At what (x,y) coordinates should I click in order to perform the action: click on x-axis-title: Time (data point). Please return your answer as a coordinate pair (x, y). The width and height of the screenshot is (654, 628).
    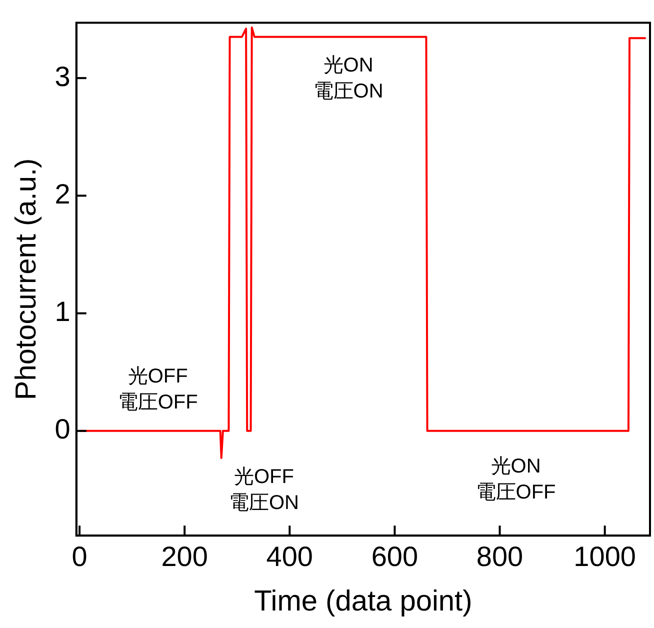
    Looking at the image, I should click on (363, 602).